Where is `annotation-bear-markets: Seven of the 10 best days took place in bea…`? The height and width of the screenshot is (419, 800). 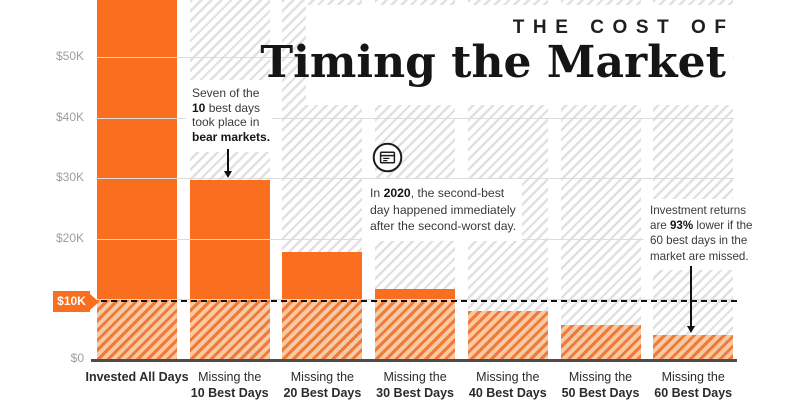 annotation-bear-markets: Seven of the 10 best days took place in bea… is located at coordinates (229, 116).